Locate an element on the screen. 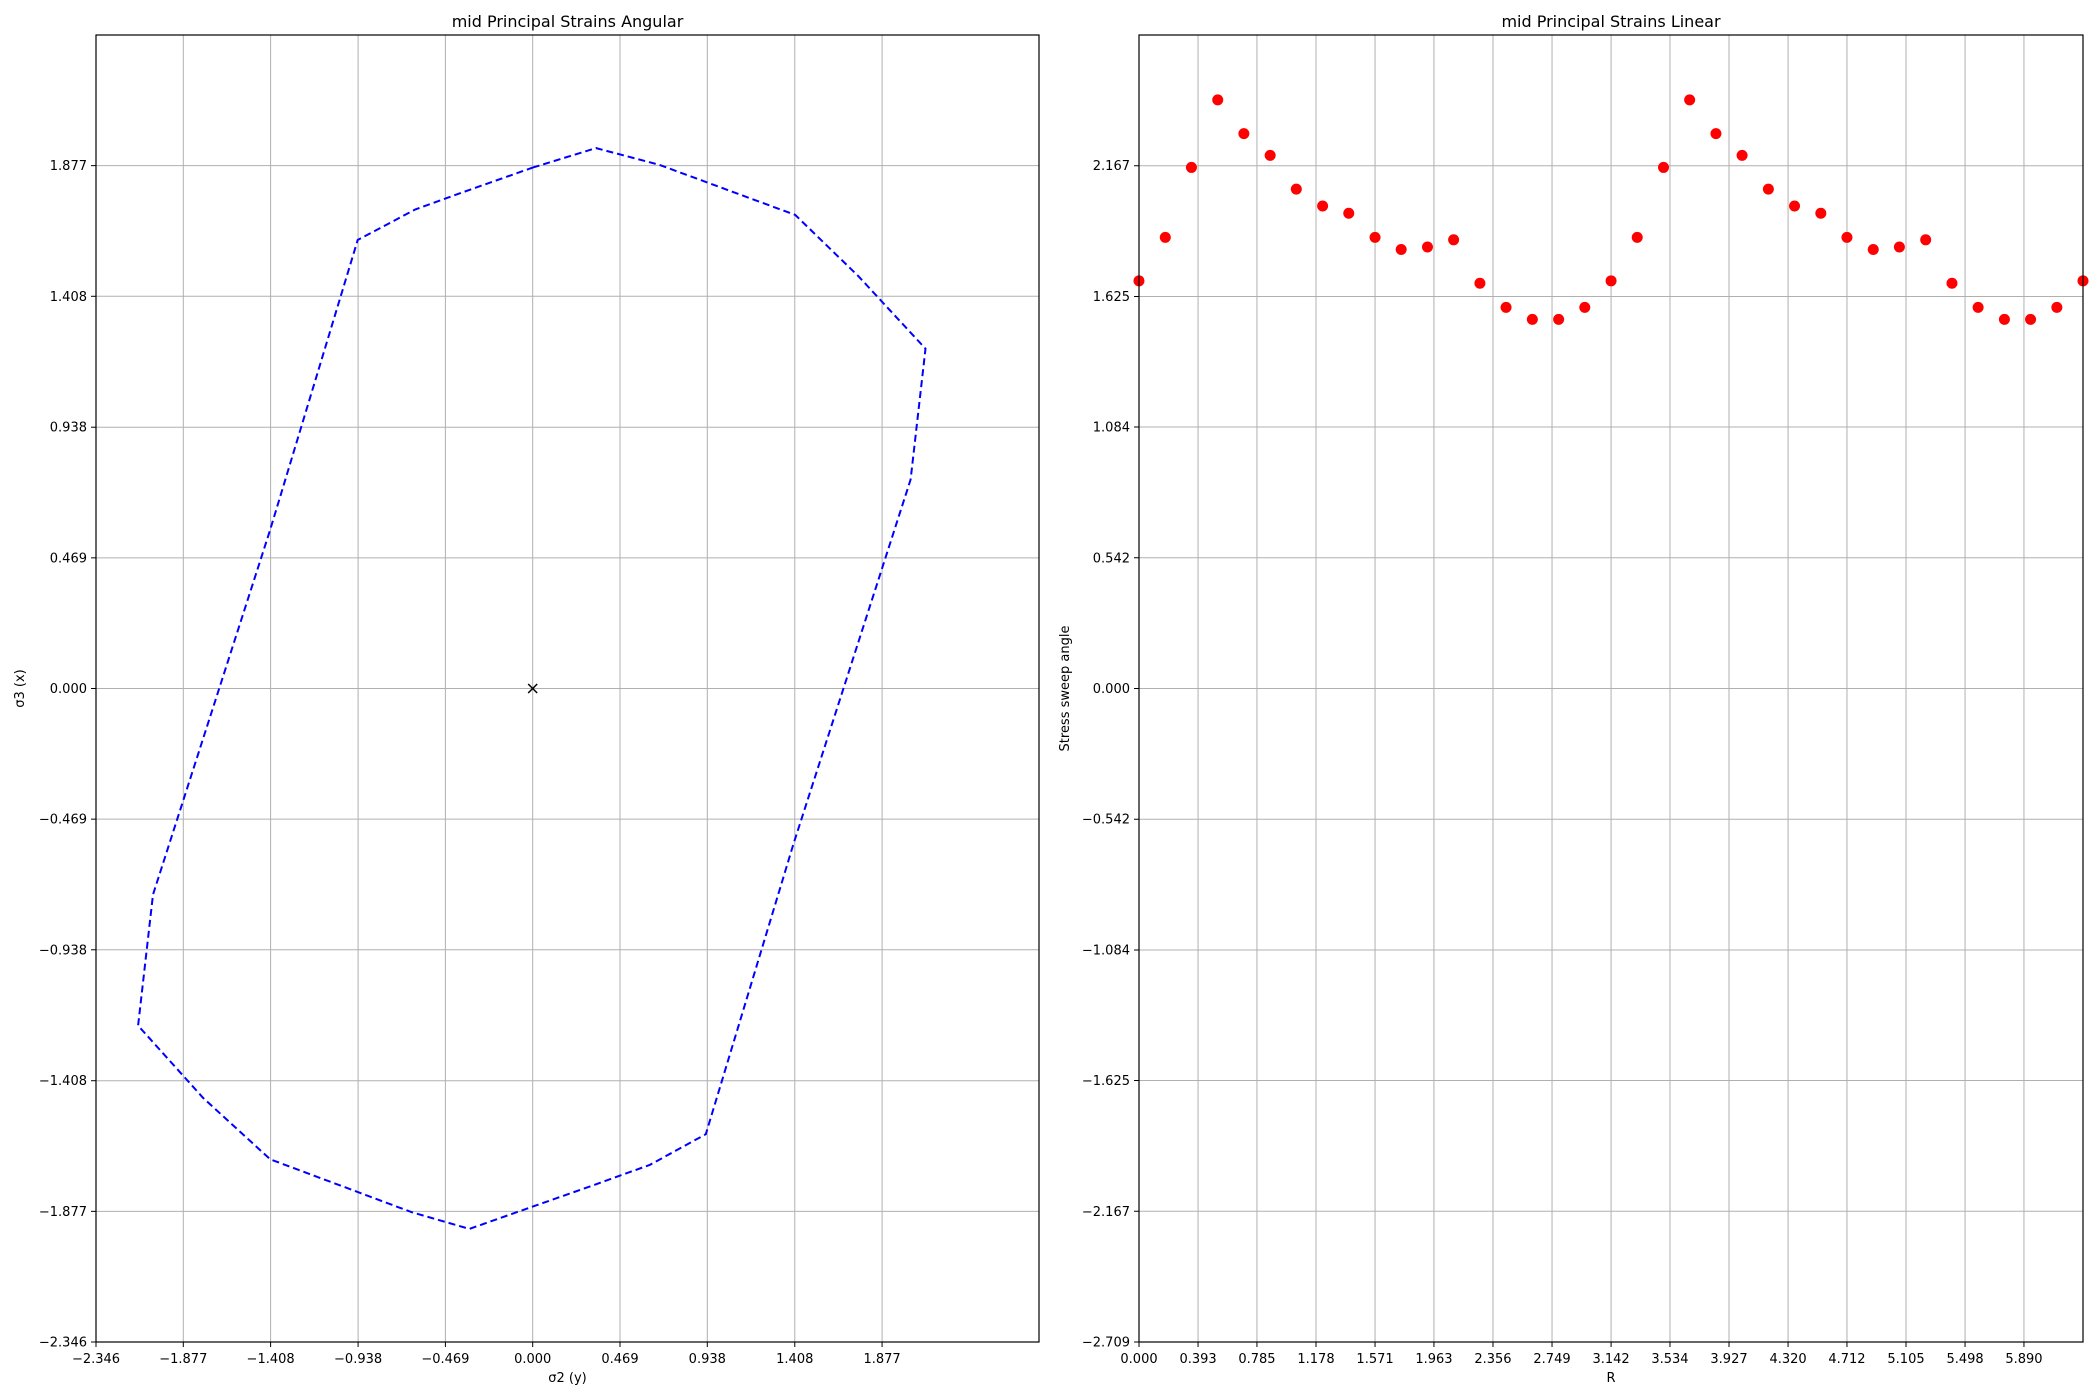 Image resolution: width=2100 pixels, height=1400 pixels. linear-series is located at coordinates (1611, 209).